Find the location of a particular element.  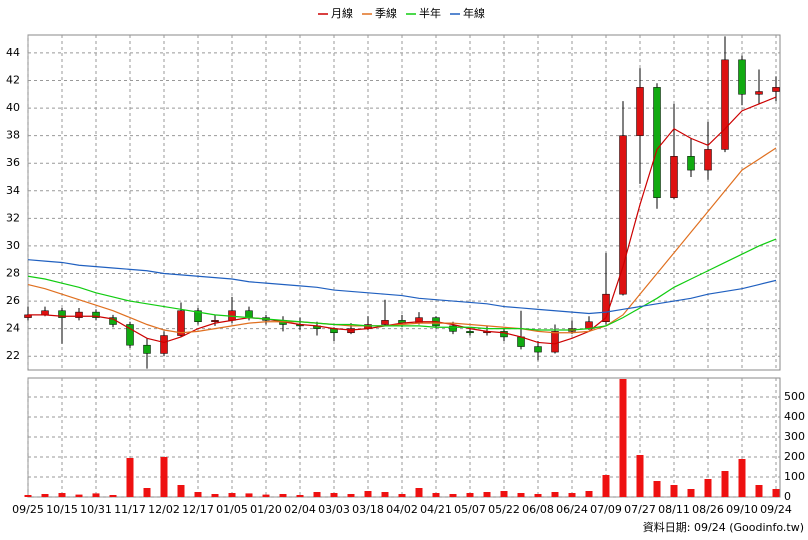

y2-tick-label: 500 is located at coordinates (794, 396).